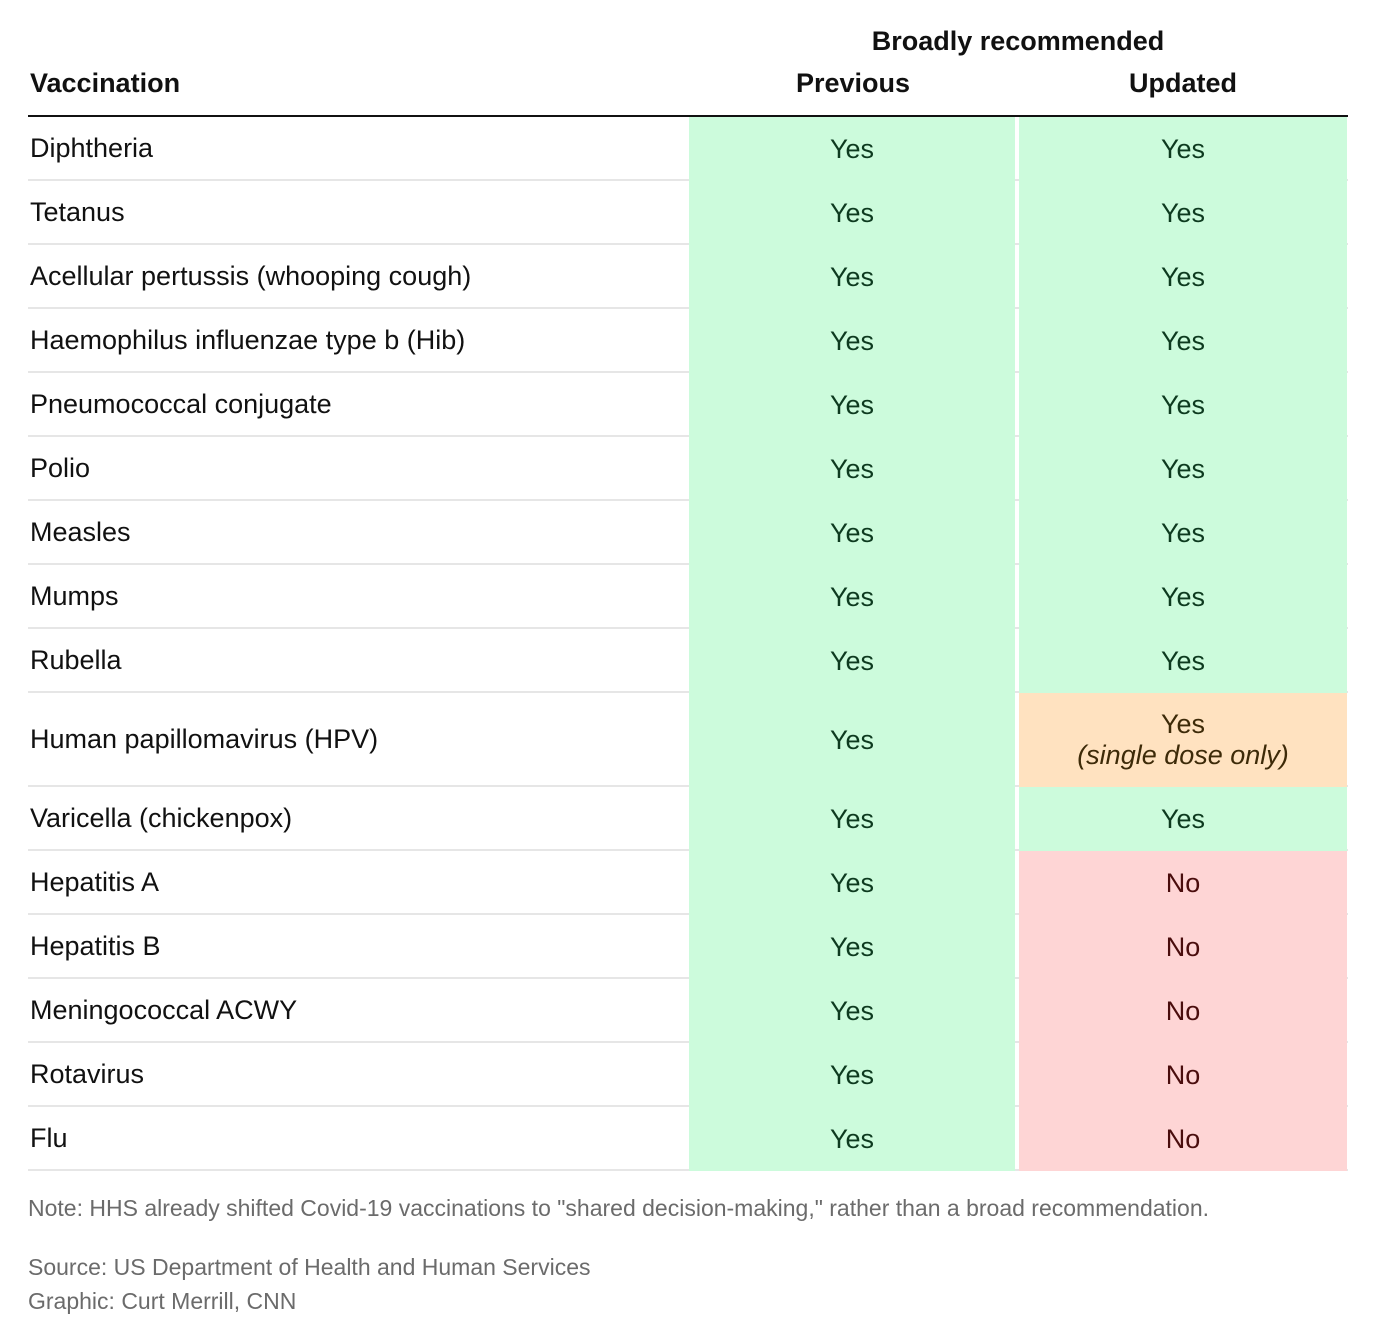 This screenshot has width=1384, height=1330. What do you see at coordinates (853, 83) in the screenshot?
I see `column-header-previous: Previous` at bounding box center [853, 83].